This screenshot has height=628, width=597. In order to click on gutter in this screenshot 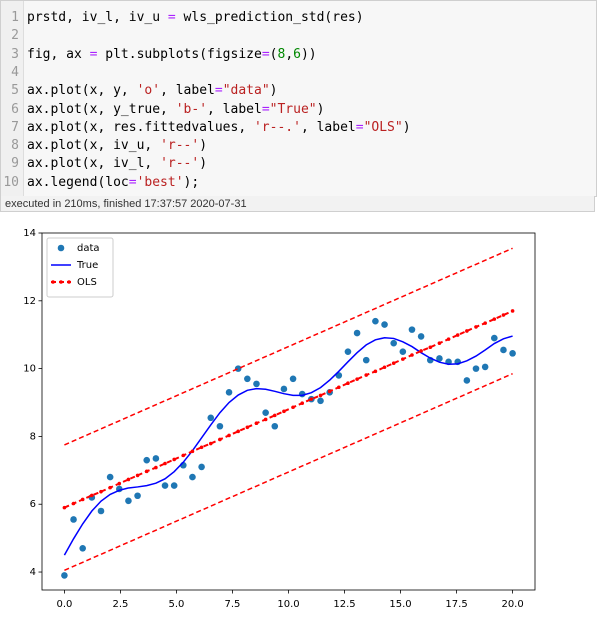, I will do `click(12, 98)`.